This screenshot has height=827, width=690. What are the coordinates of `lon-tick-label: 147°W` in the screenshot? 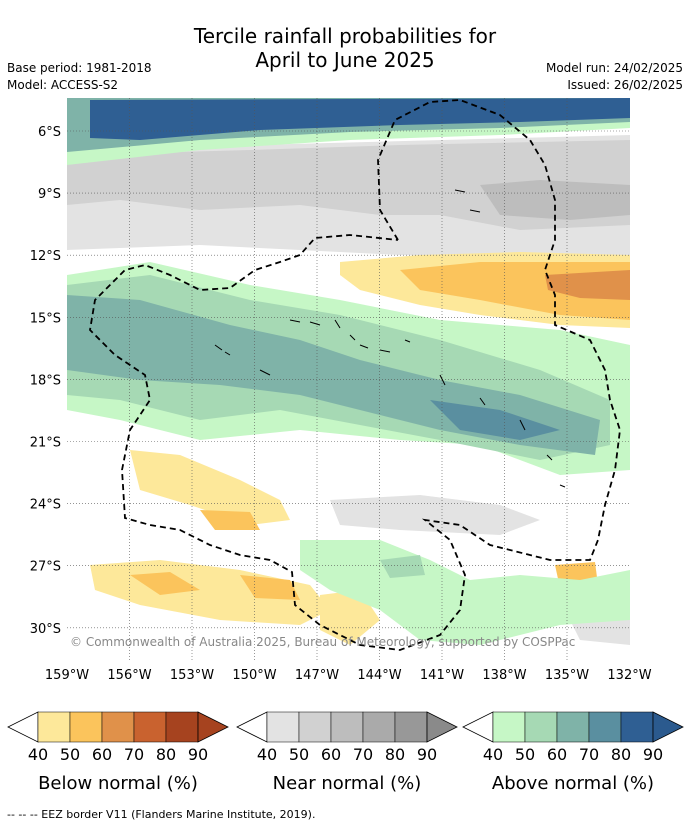 It's located at (317, 675).